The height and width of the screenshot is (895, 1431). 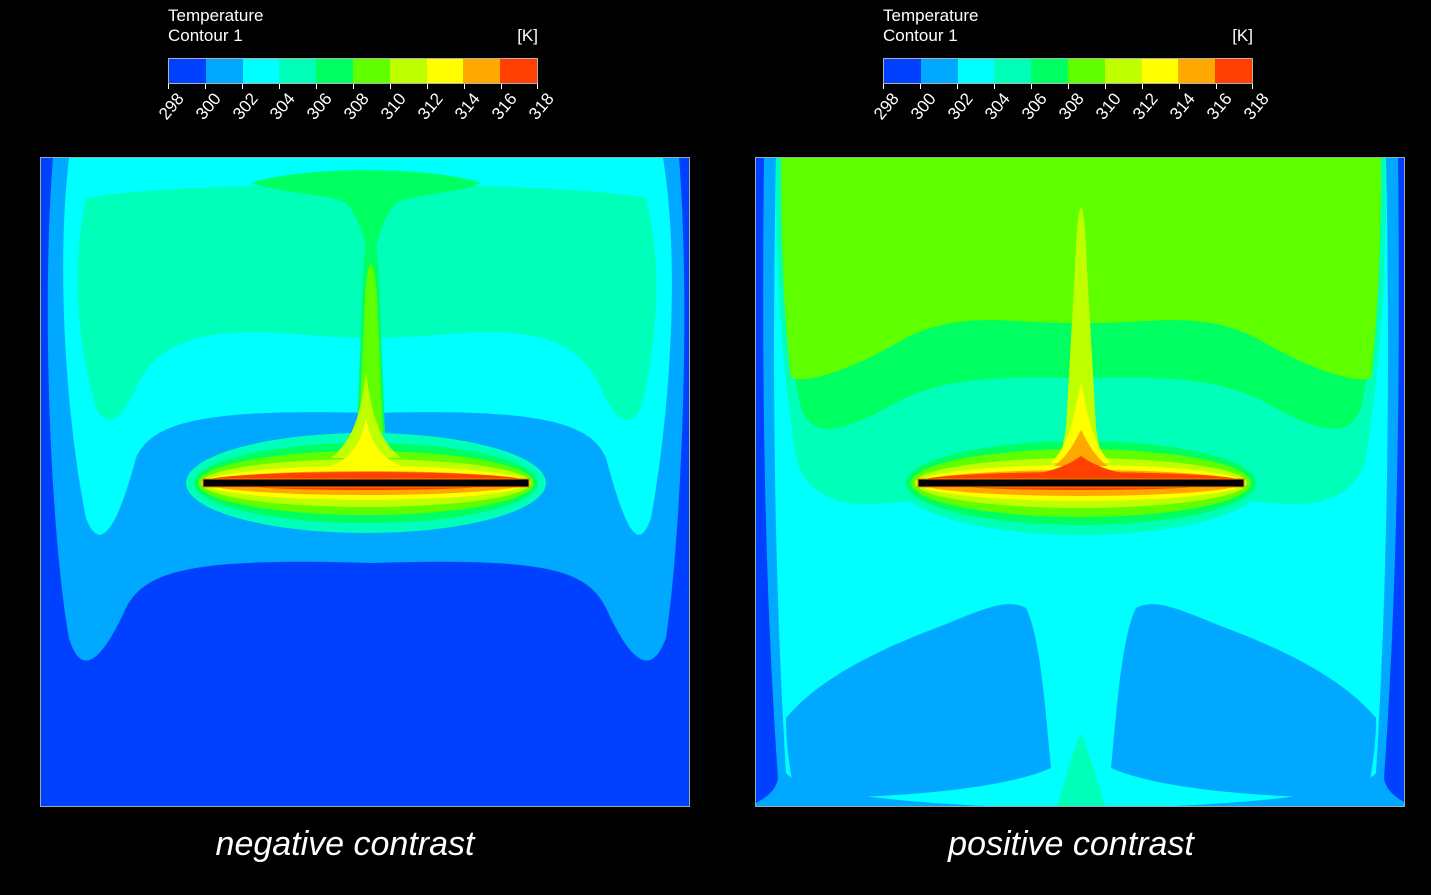 What do you see at coordinates (1243, 701) in the screenshot?
I see `region-300-right-lobe` at bounding box center [1243, 701].